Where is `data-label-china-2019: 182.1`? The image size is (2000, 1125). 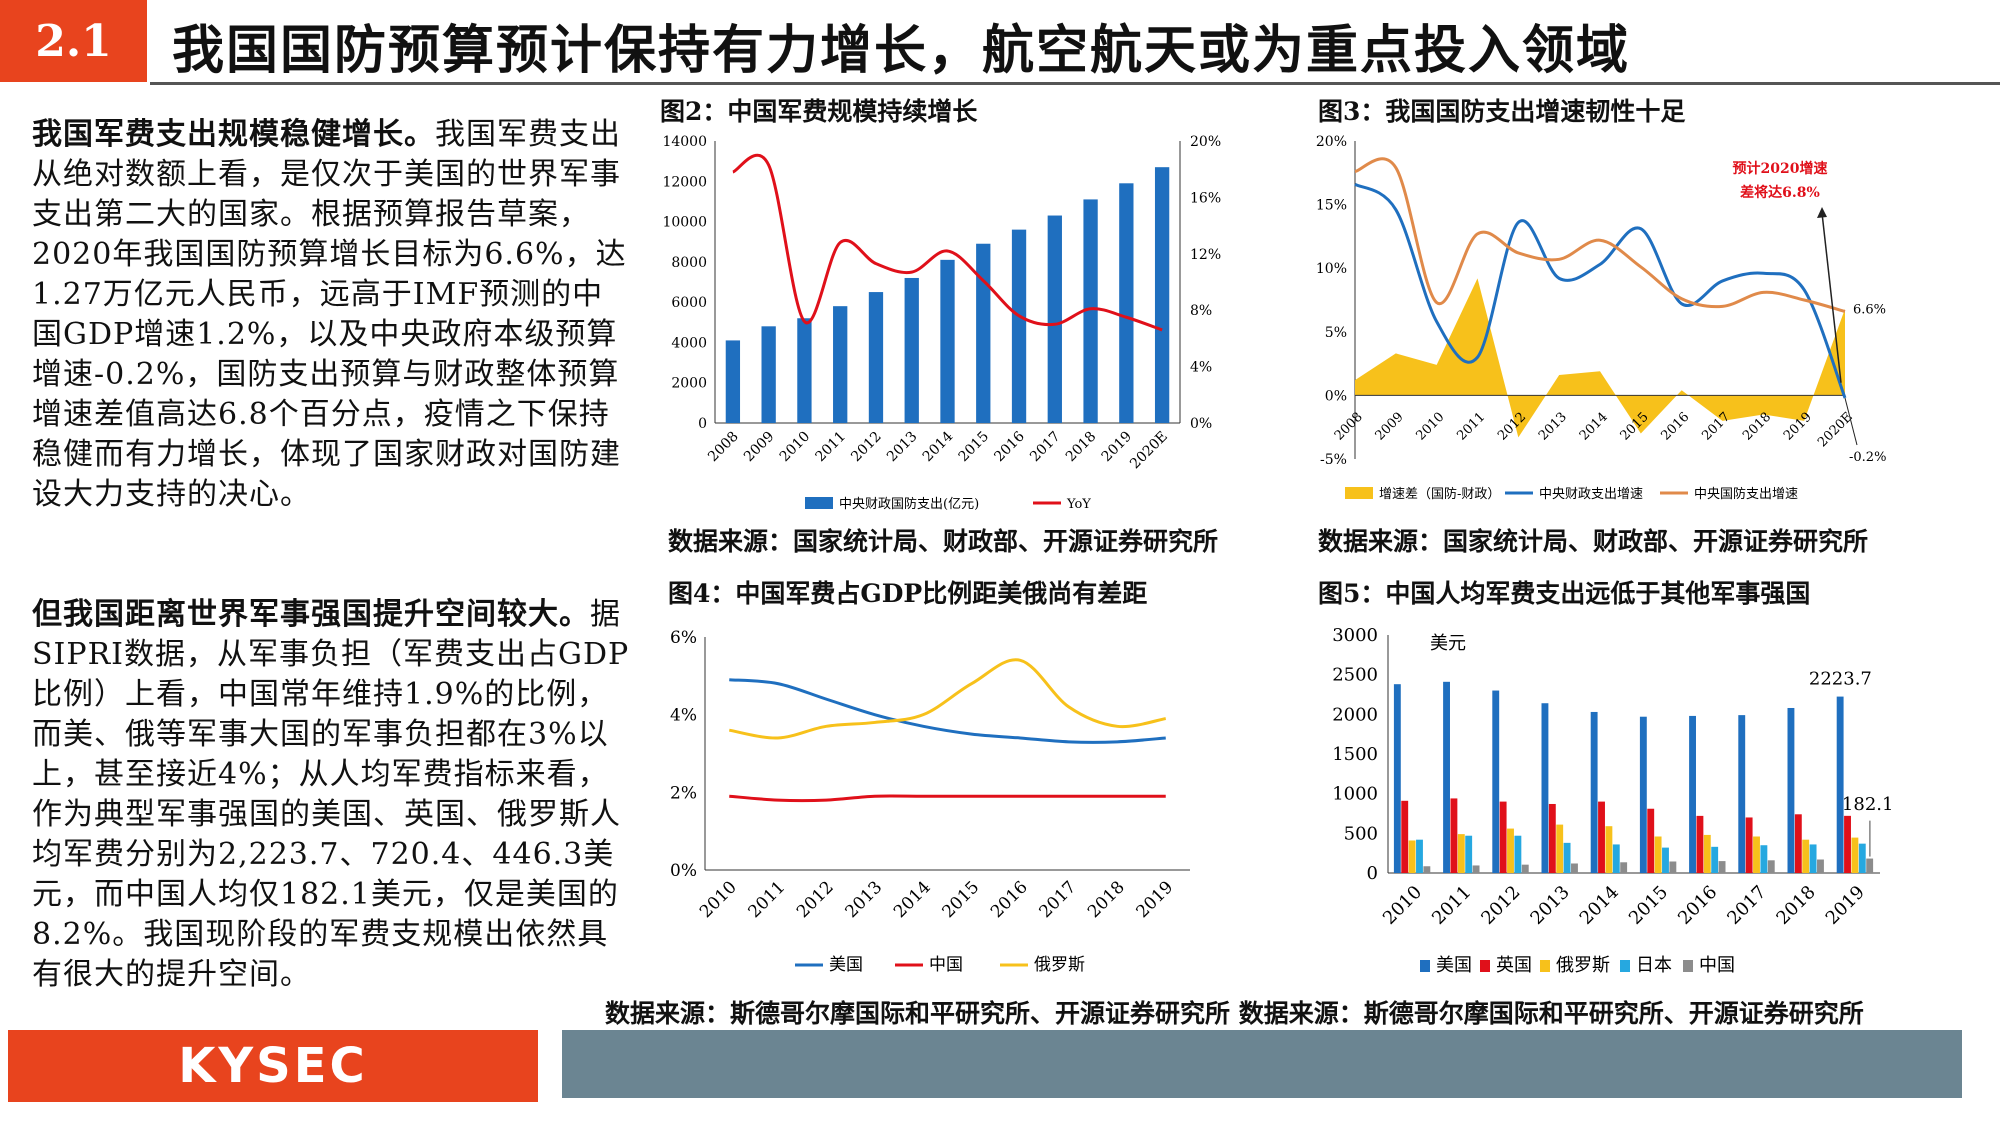
data-label-china-2019: 182.1 is located at coordinates (1868, 804).